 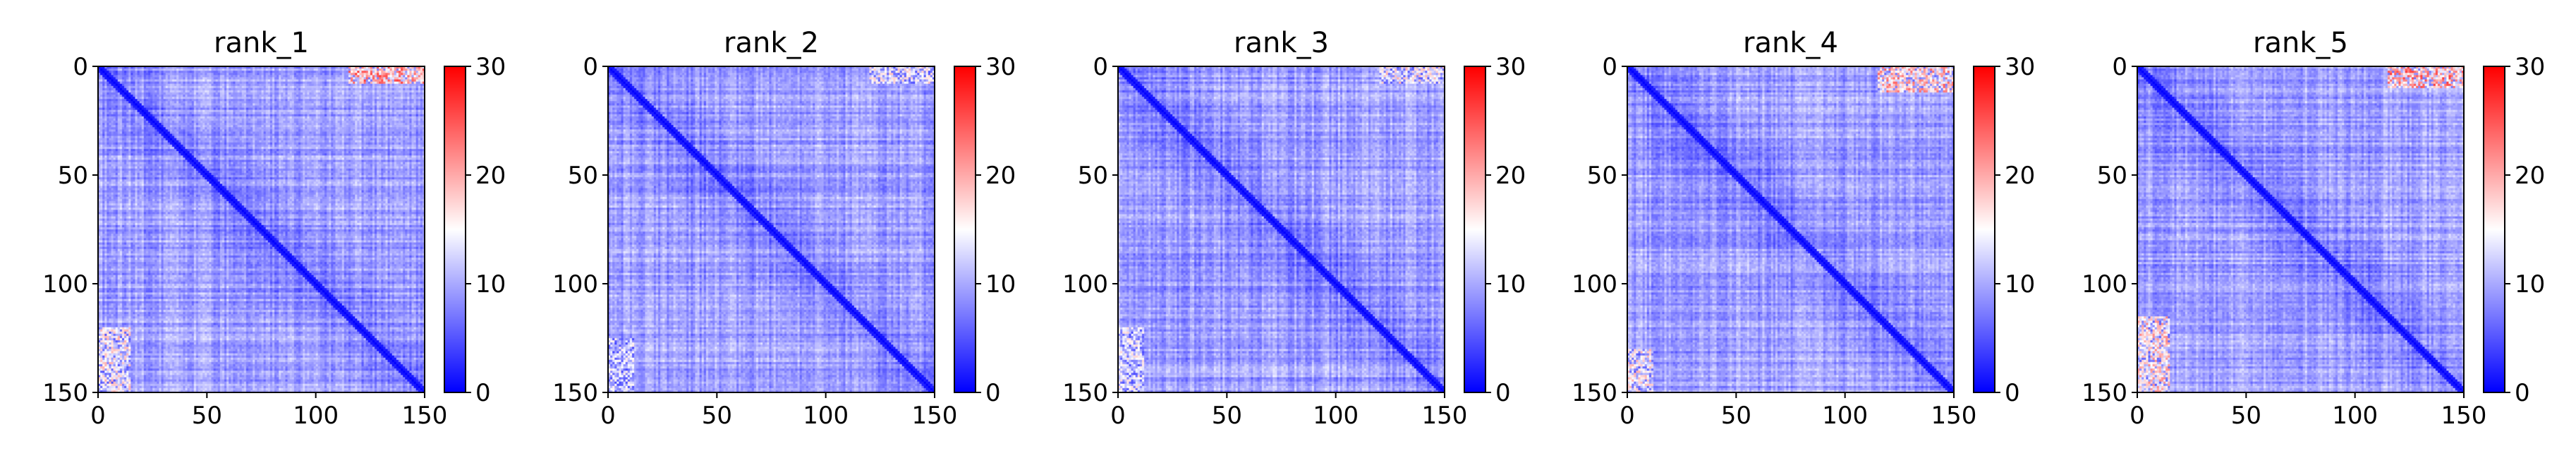 What do you see at coordinates (1790, 43) in the screenshot?
I see `chart-title: rank_4` at bounding box center [1790, 43].